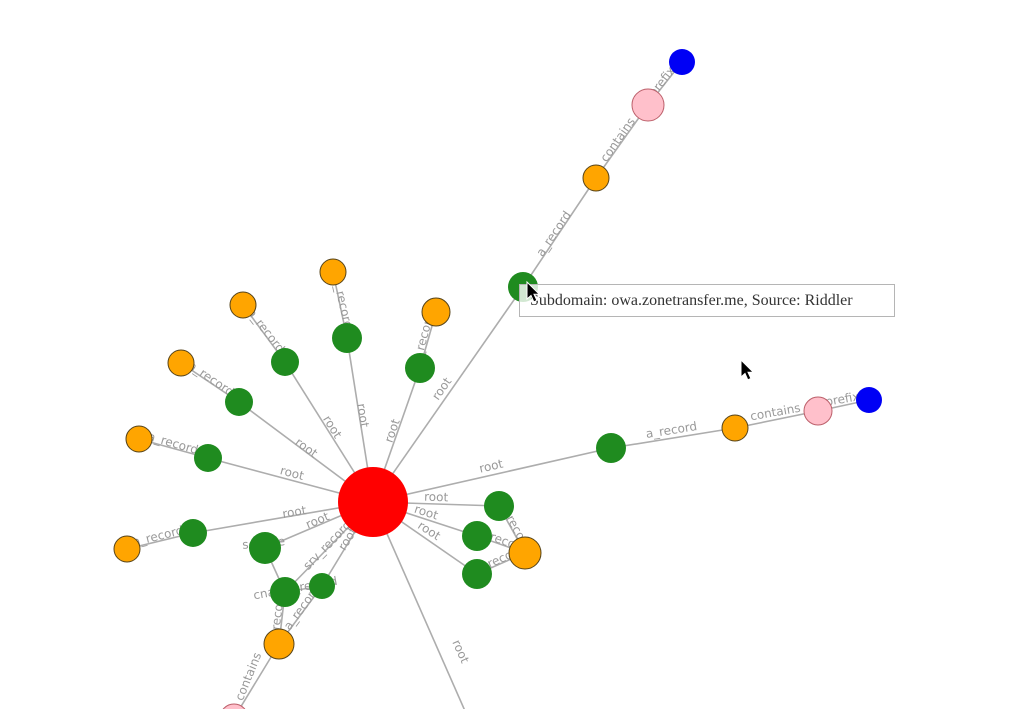 Image resolution: width=1030 pixels, height=709 pixels. Describe the element at coordinates (596, 178) in the screenshot. I see `graph-node-addr-tr` at that location.